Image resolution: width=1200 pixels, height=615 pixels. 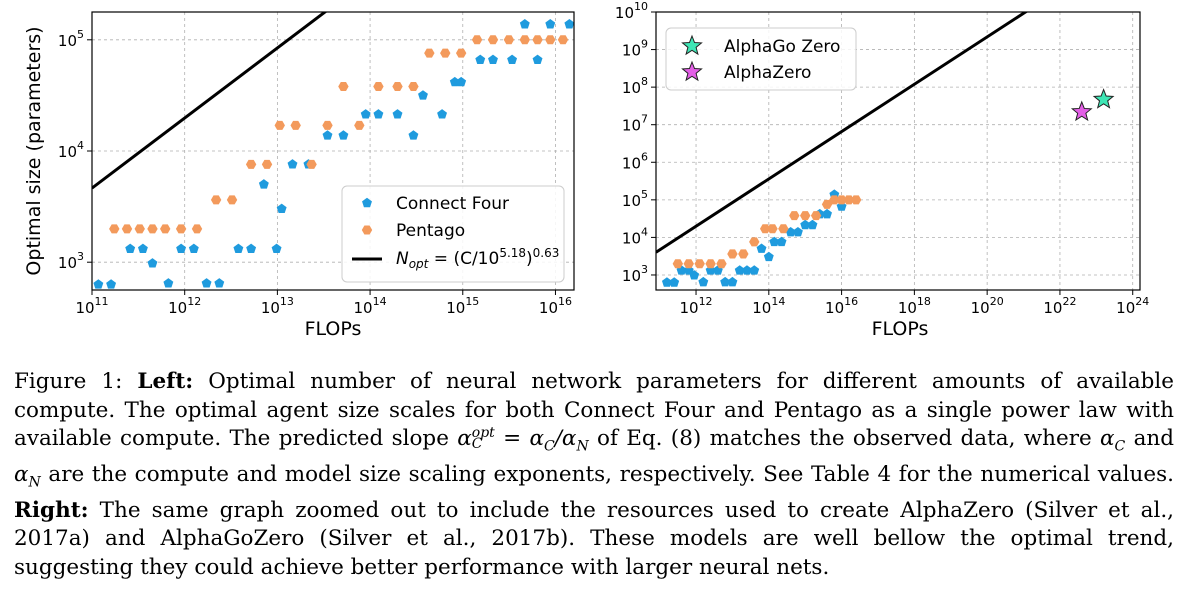 What do you see at coordinates (1059, 306) in the screenshot?
I see `x-tick-label: 1022` at bounding box center [1059, 306].